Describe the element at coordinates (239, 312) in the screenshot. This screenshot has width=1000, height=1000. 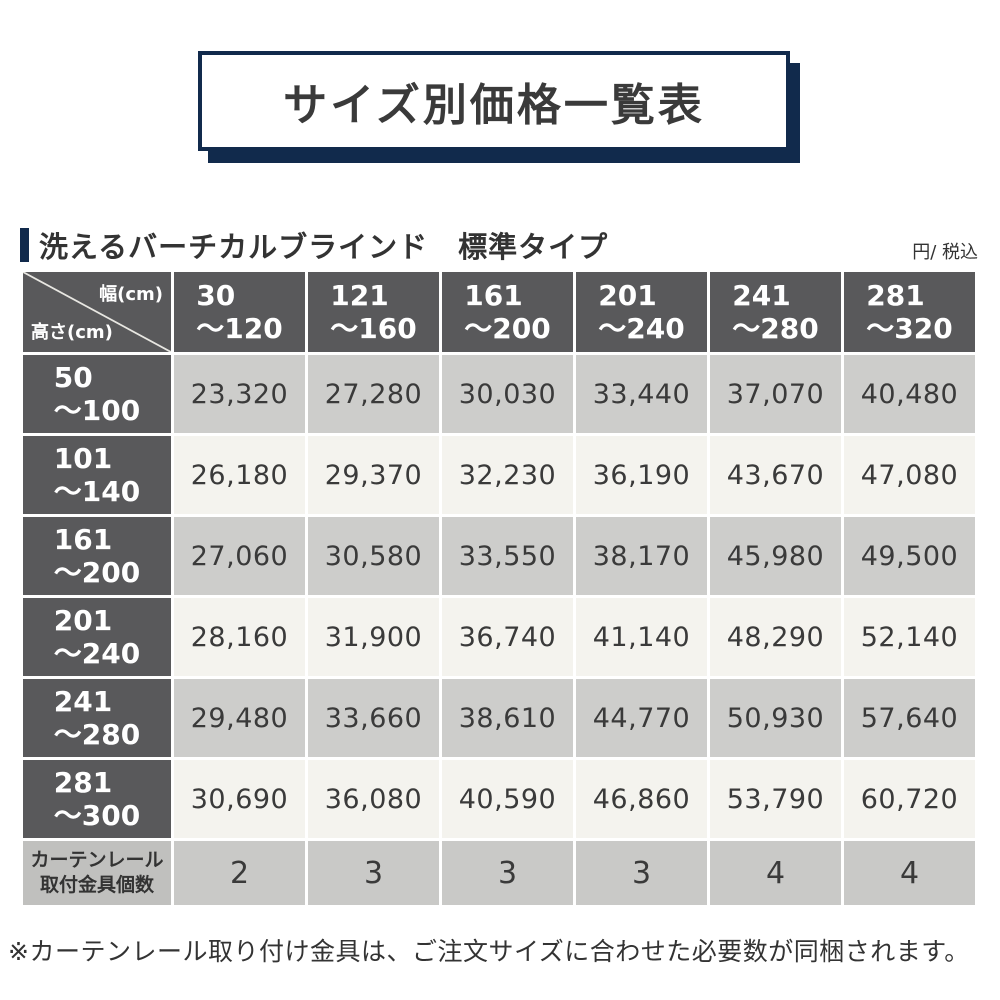
I see `width-header: 30 〜120` at that location.